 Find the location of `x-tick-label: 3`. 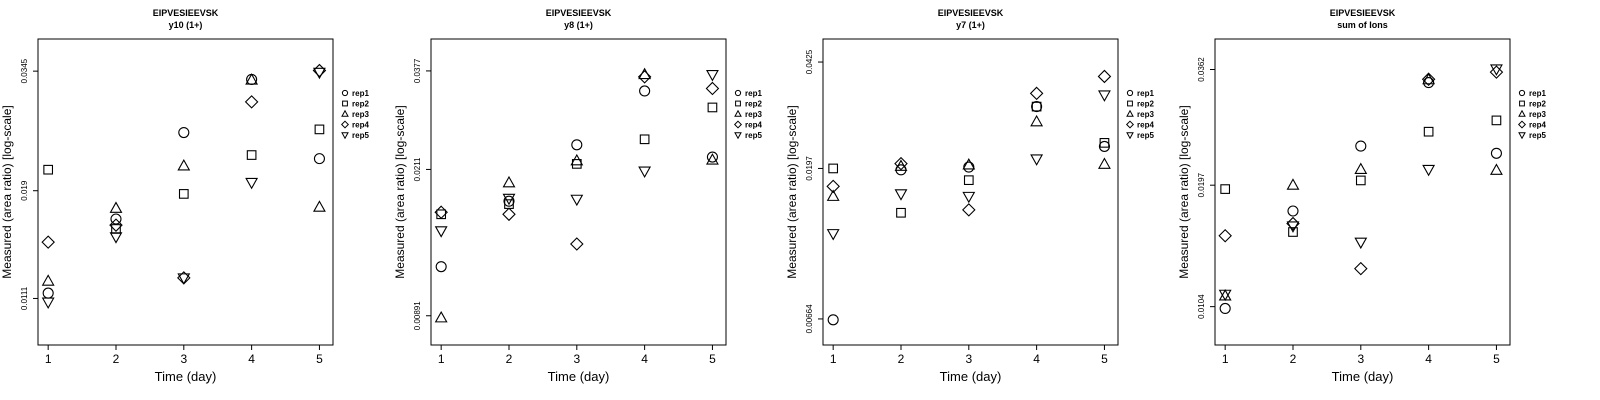

x-tick-label: 3 is located at coordinates (1360, 359).